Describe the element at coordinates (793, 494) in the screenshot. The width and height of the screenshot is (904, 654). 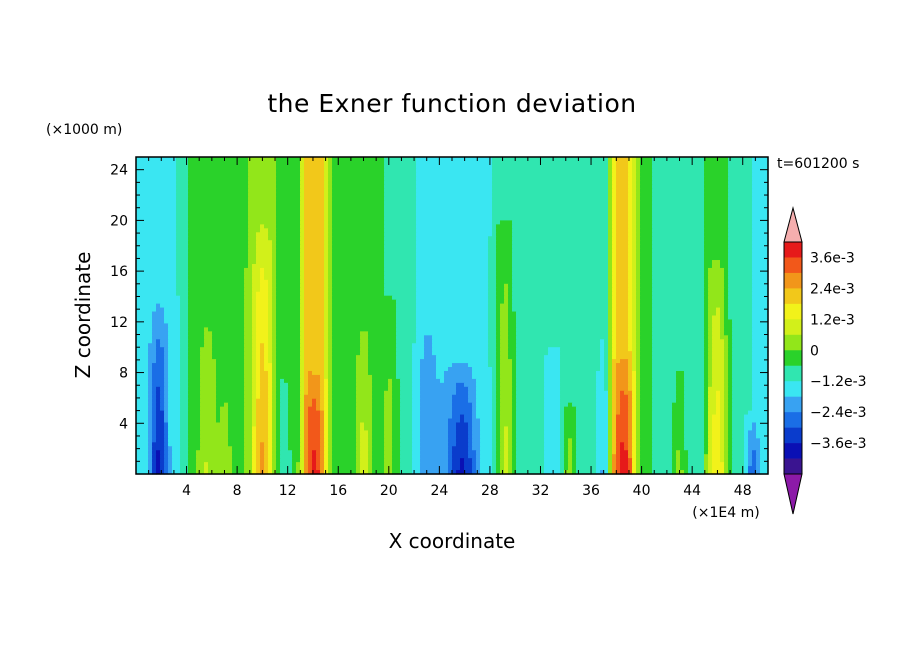
I see `colorbar-min-arrow` at that location.